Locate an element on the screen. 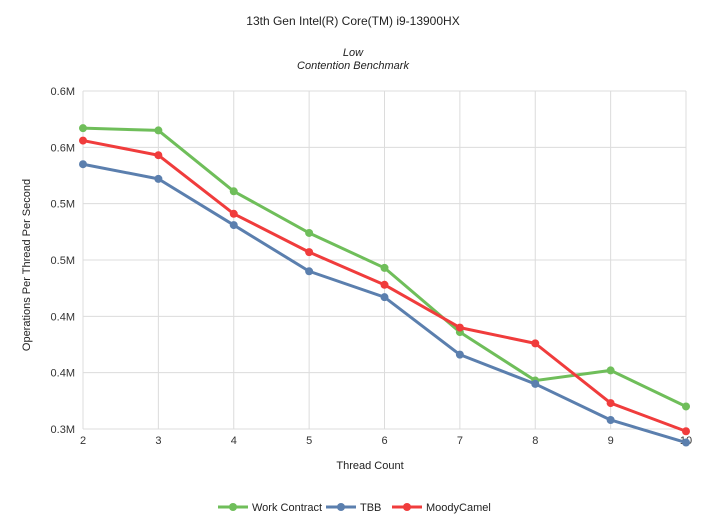 The height and width of the screenshot is (522, 707). y-axis-ticks: 0.6M 0.6M 0.5M 0.5M 0.4M 0.4M 0.3M is located at coordinates (63, 261).